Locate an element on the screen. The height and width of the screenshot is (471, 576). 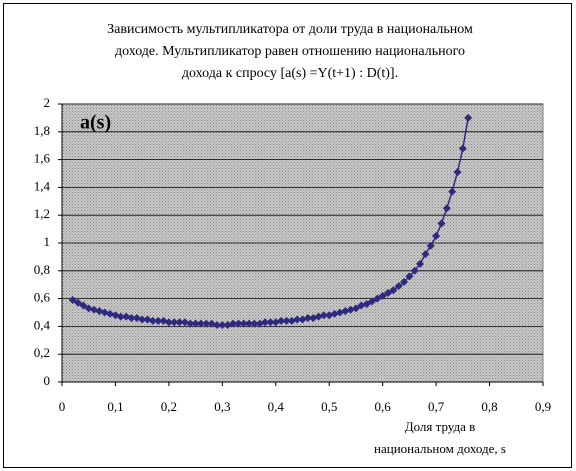
y-tick-label: 1,6 is located at coordinates (42, 158).